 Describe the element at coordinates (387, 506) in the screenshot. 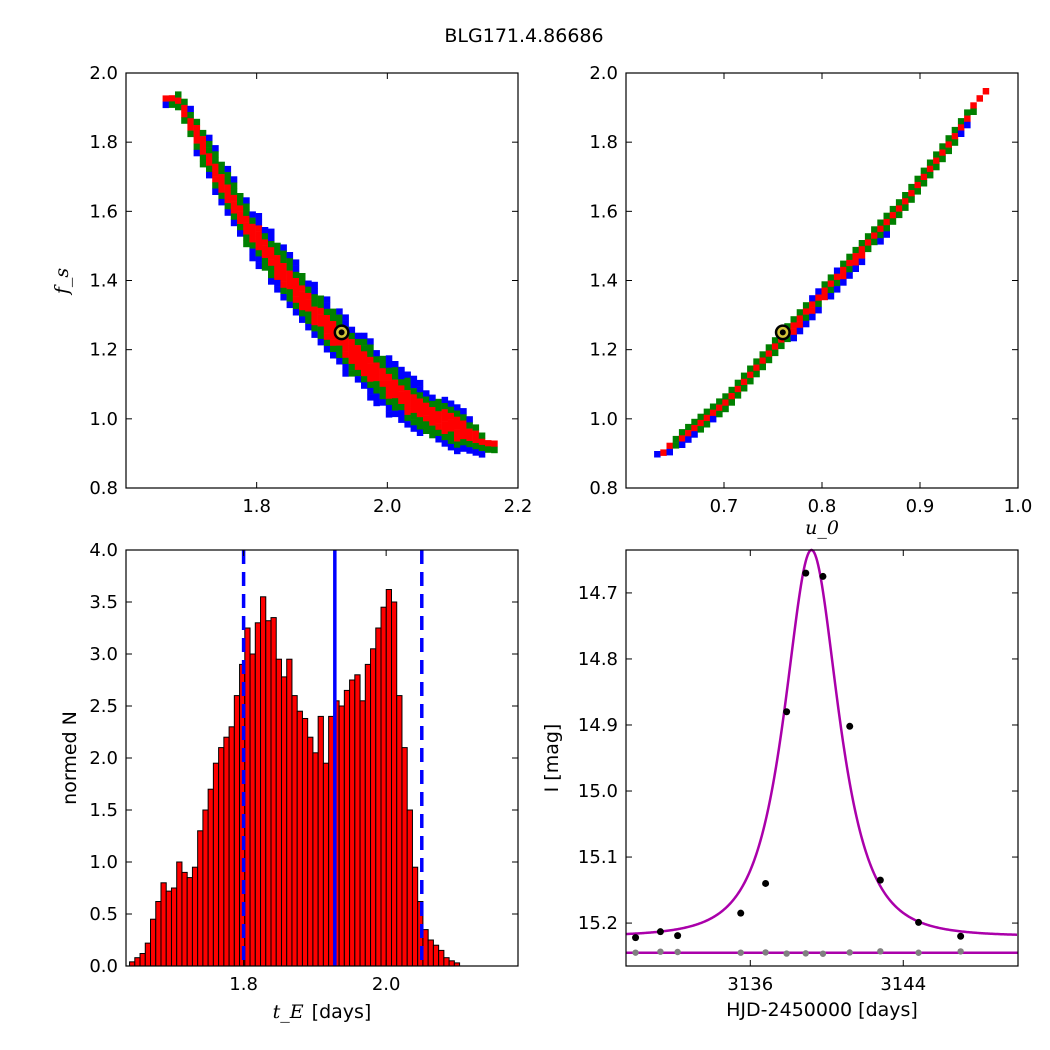

I see `p0-xtick-label: 2.0` at that location.